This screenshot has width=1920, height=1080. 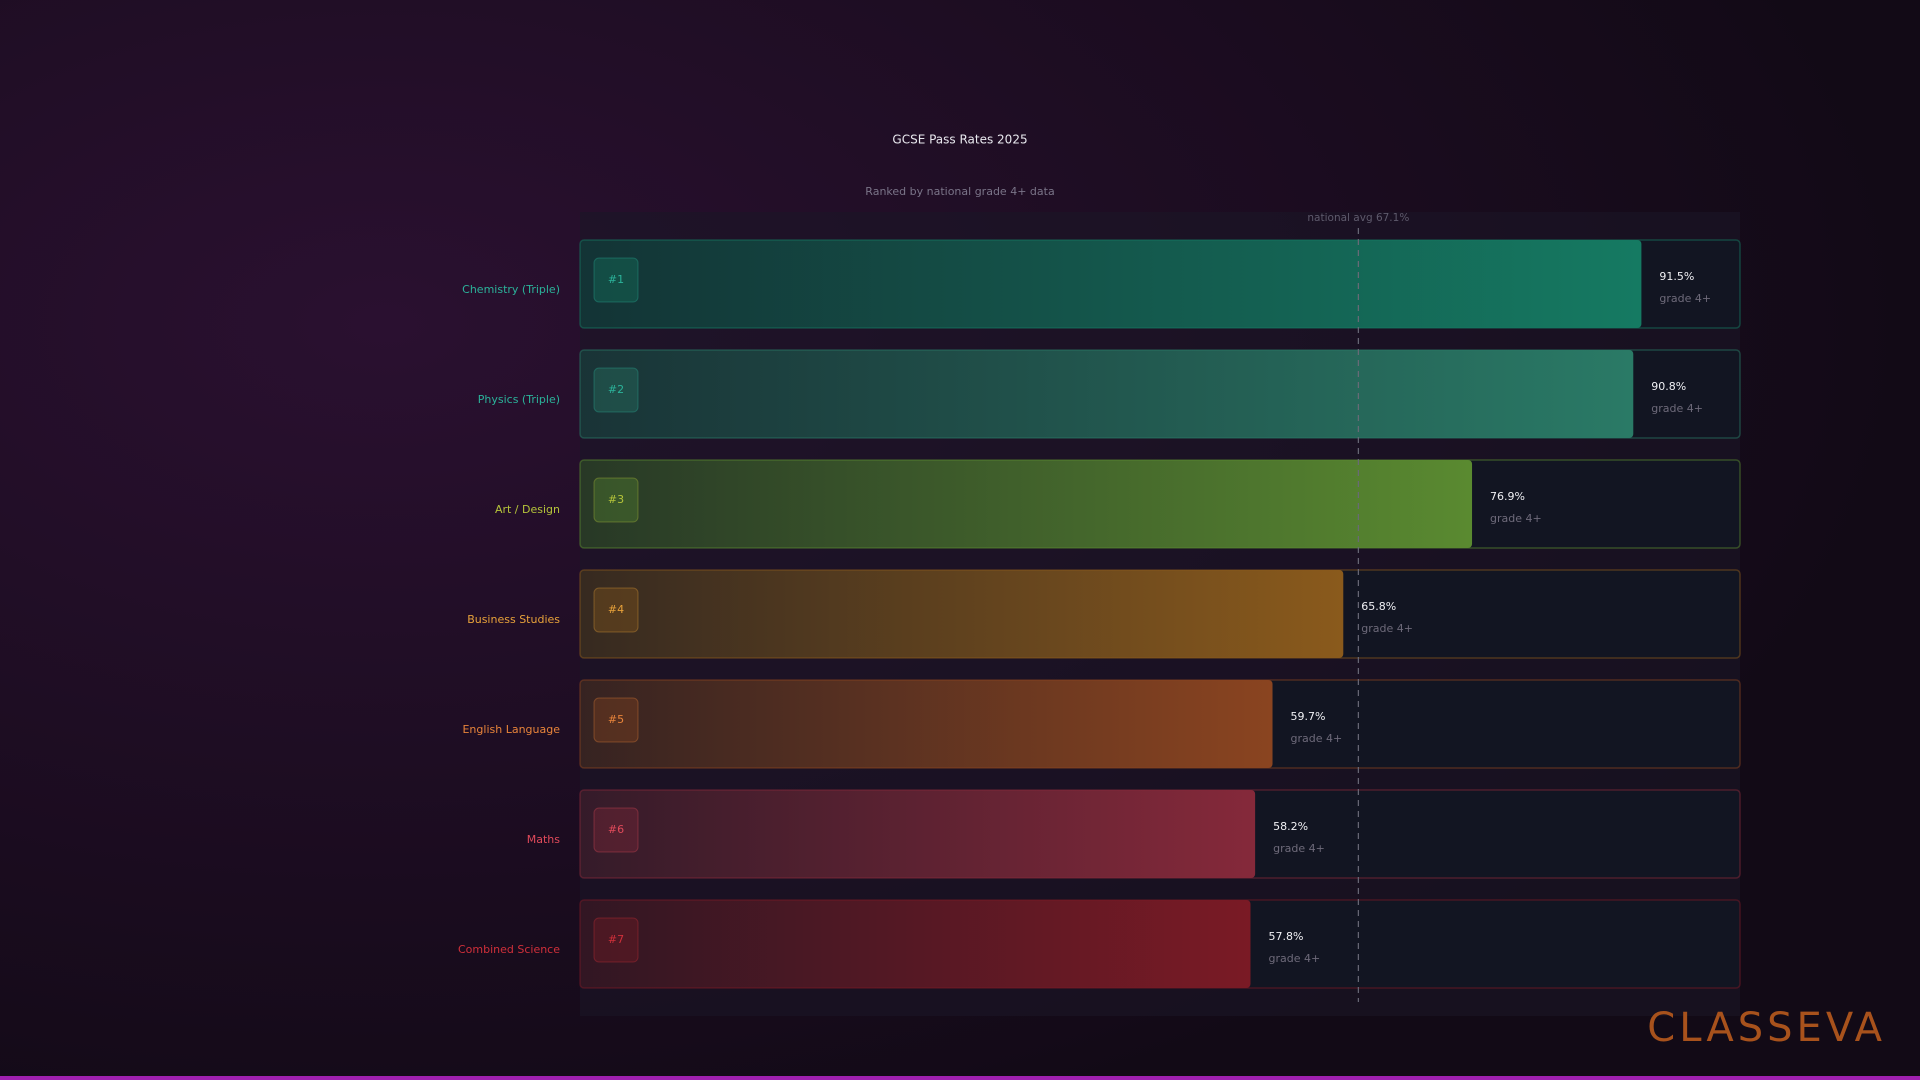 What do you see at coordinates (1766, 1028) in the screenshot?
I see `logo: CLASSEVA` at bounding box center [1766, 1028].